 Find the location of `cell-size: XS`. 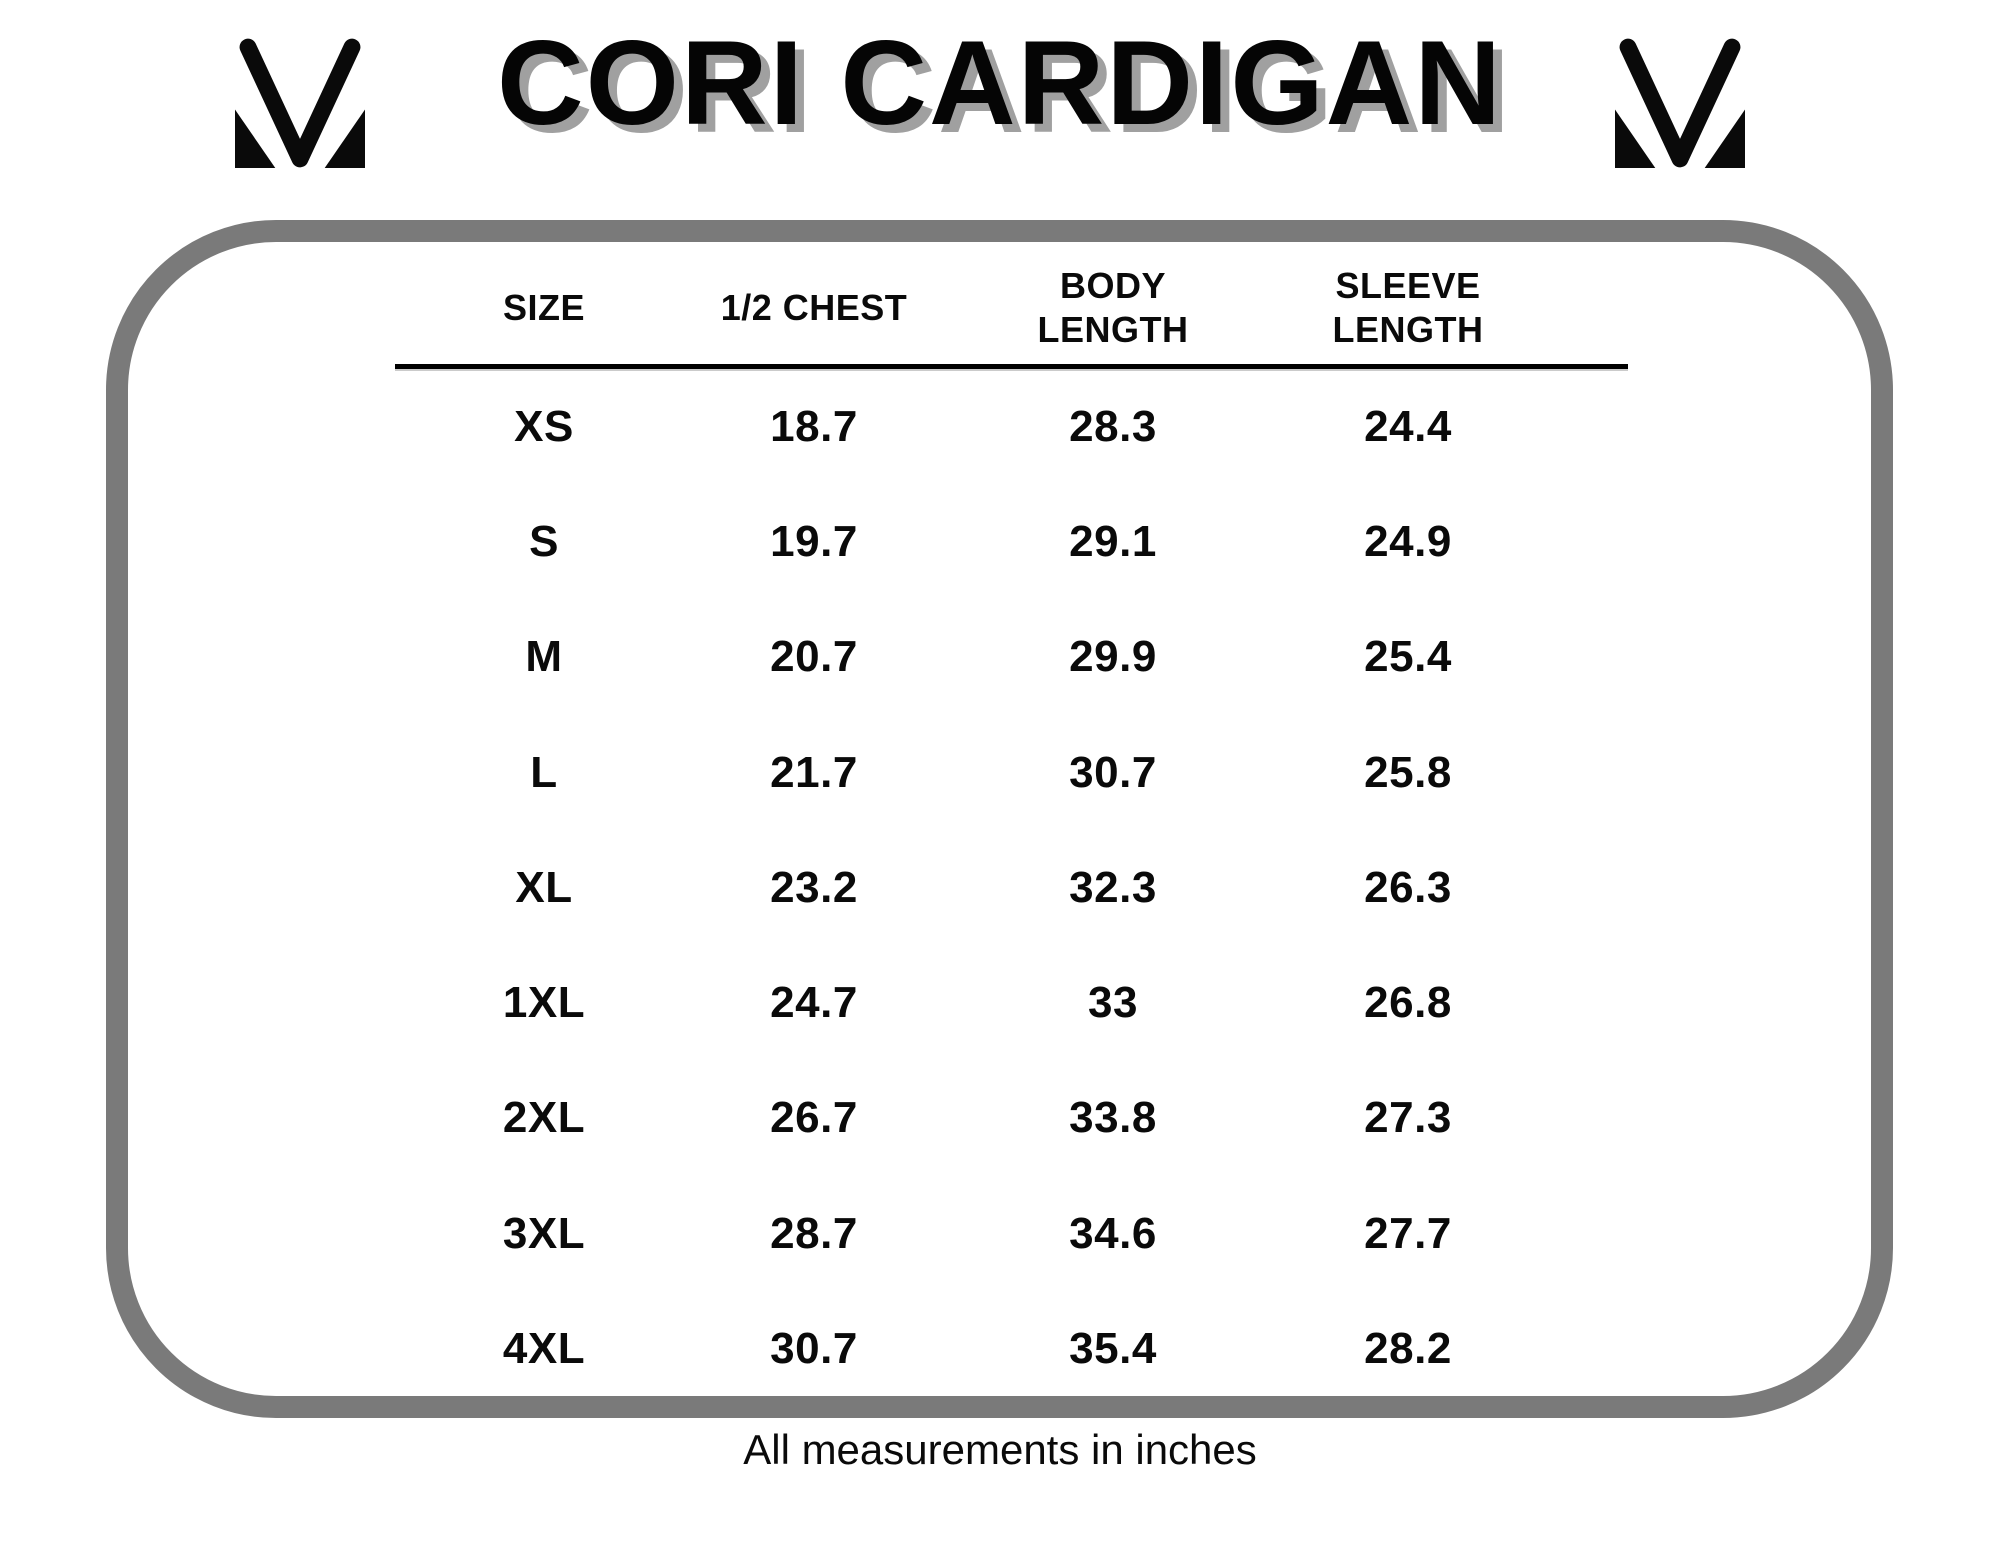

cell-size: XS is located at coordinates (544, 426).